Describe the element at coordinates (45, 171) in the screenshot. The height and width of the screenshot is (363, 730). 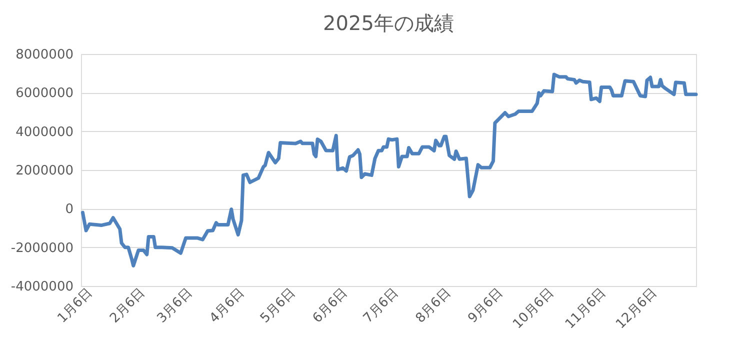
I see `y-tick-label: 2000000` at that location.